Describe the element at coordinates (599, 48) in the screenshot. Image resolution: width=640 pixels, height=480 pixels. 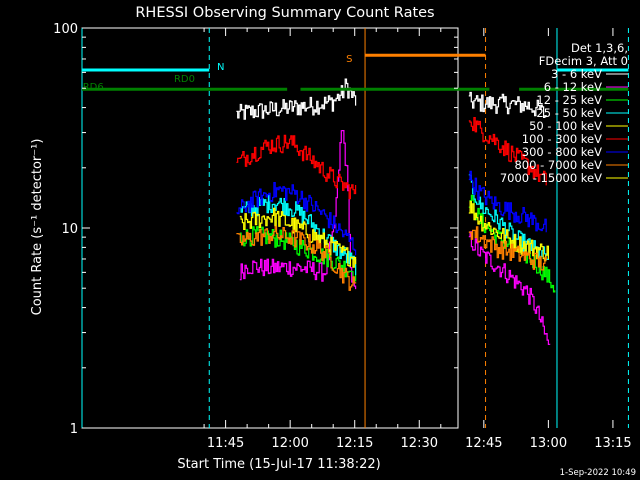
I see `legend-header-0: Det 1,3,6,` at that location.